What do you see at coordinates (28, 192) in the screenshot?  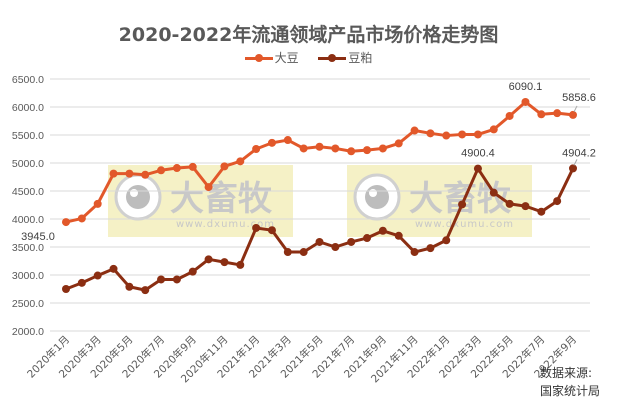 I see `y-tick-label: 4500.0` at bounding box center [28, 192].